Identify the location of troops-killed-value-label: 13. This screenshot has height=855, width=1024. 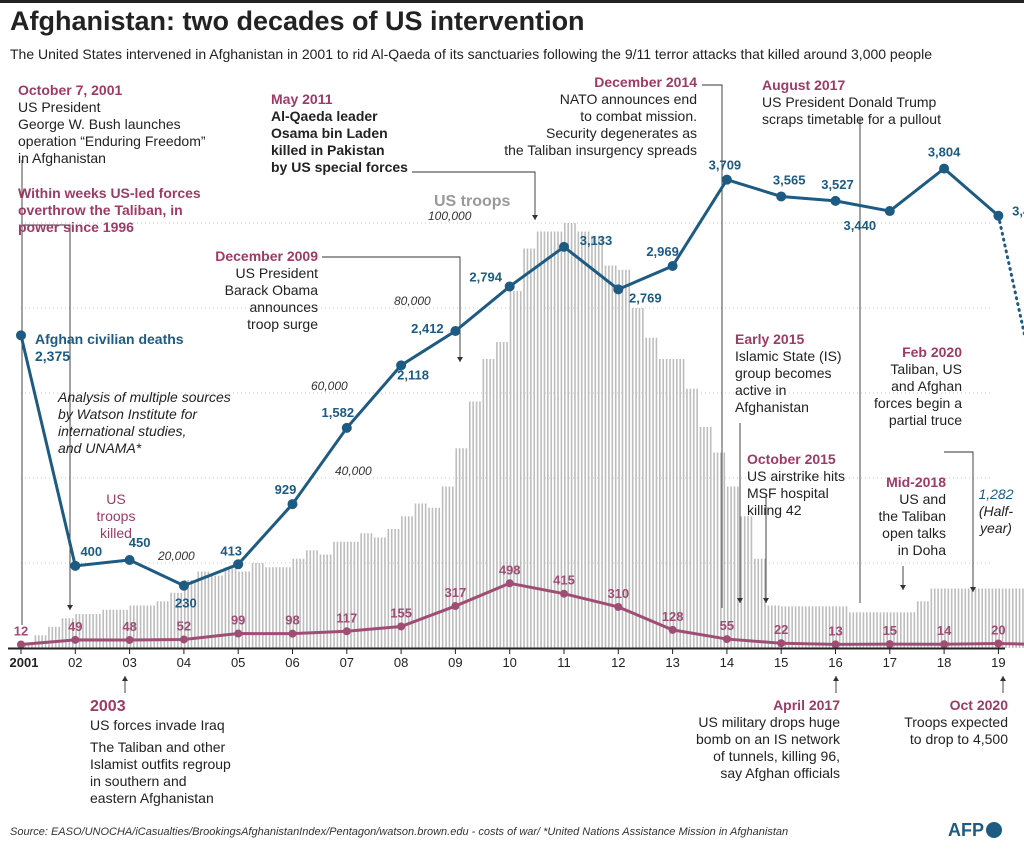
(835, 630).